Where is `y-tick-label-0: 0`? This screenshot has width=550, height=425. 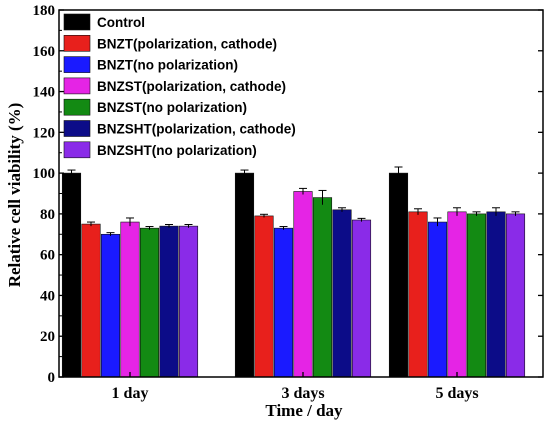 y-tick-label-0: 0 is located at coordinates (52, 378).